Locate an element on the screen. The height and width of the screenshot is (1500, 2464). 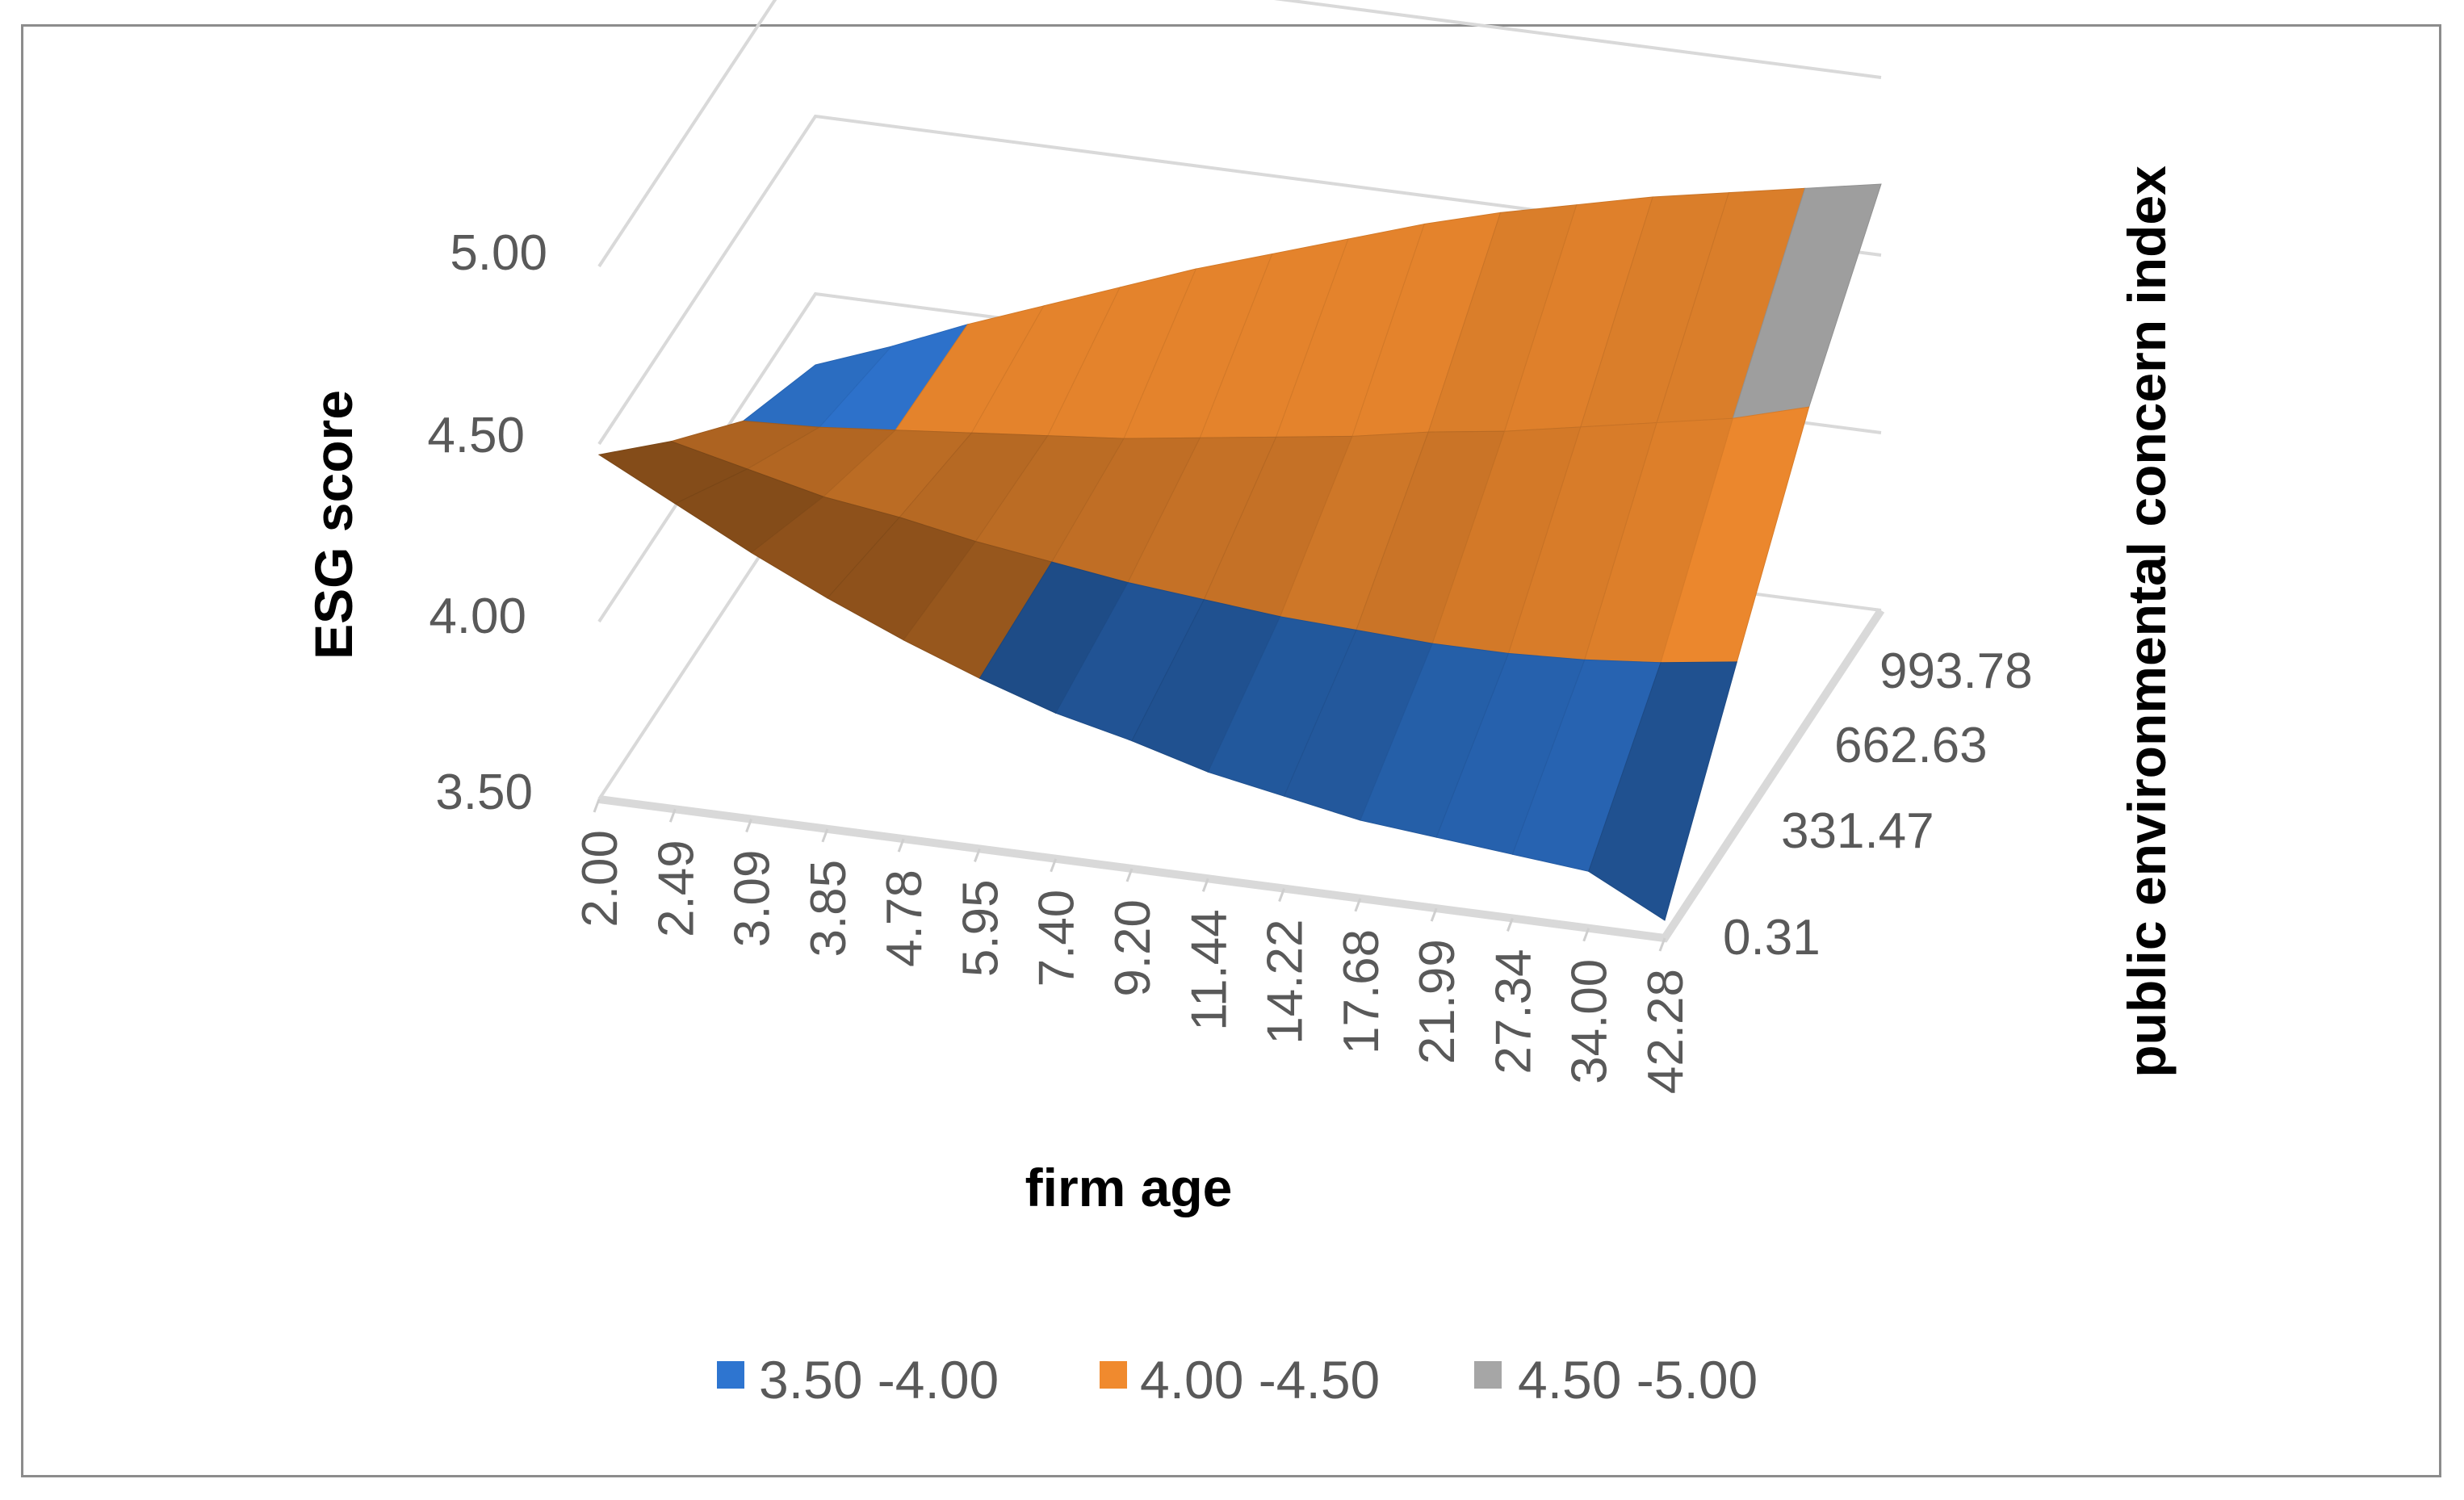
depth-tick-label: 0.31 is located at coordinates (1772, 938).